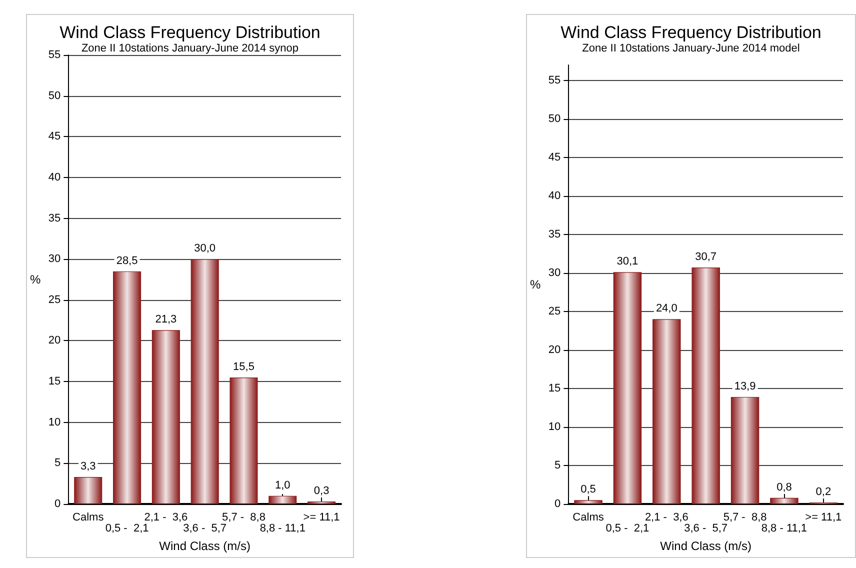 This screenshot has height=568, width=856. What do you see at coordinates (706, 257) in the screenshot?
I see `data-label: 30,7` at bounding box center [706, 257].